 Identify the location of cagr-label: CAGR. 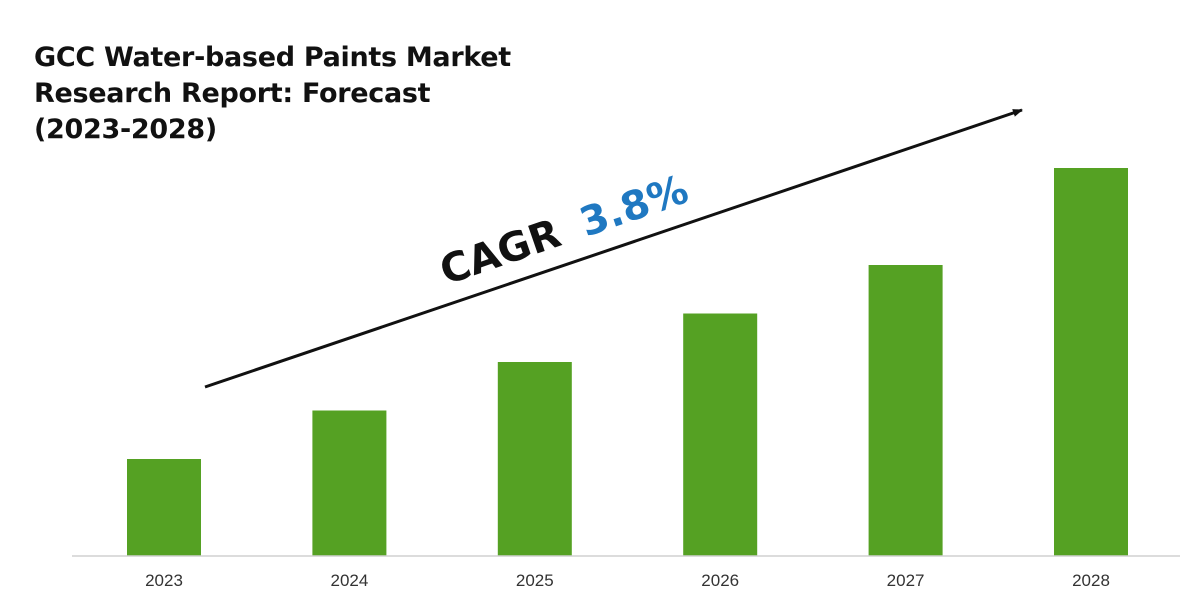
(500, 253).